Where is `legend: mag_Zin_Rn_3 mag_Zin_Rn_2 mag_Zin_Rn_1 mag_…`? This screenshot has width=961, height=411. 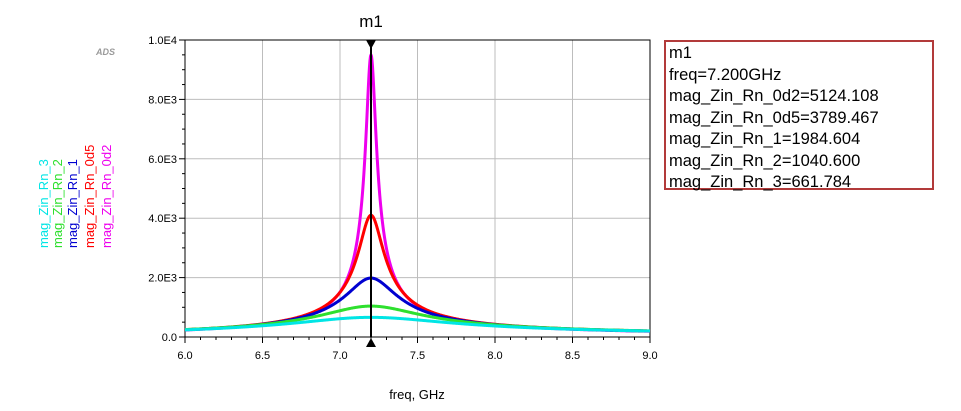
legend: mag_Zin_Rn_3 mag_Zin_Rn_2 mag_Zin_Rn_1 mag_… is located at coordinates (75, 196).